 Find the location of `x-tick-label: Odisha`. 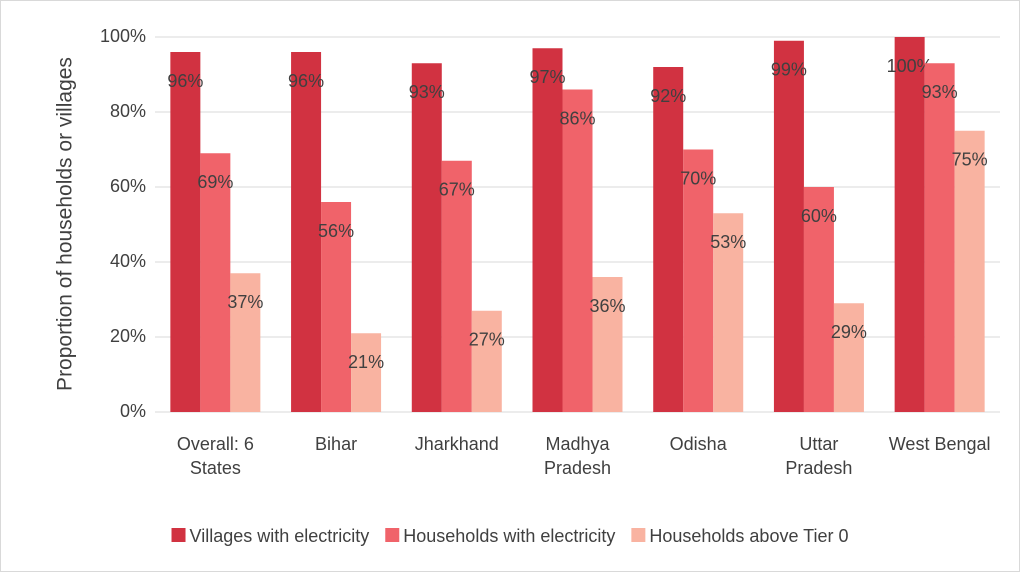

x-tick-label: Odisha is located at coordinates (698, 444).